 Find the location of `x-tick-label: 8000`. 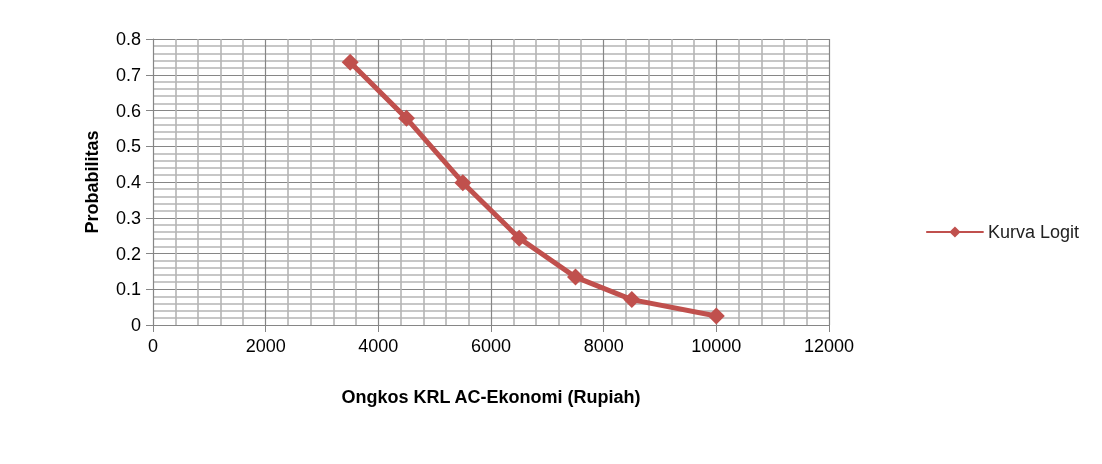

x-tick-label: 8000 is located at coordinates (603, 346).